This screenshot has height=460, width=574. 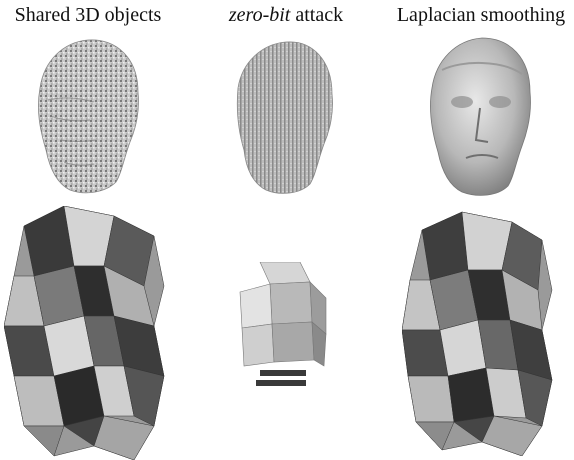 I want to click on column-title-italic: zero-bit, so click(x=259, y=15).